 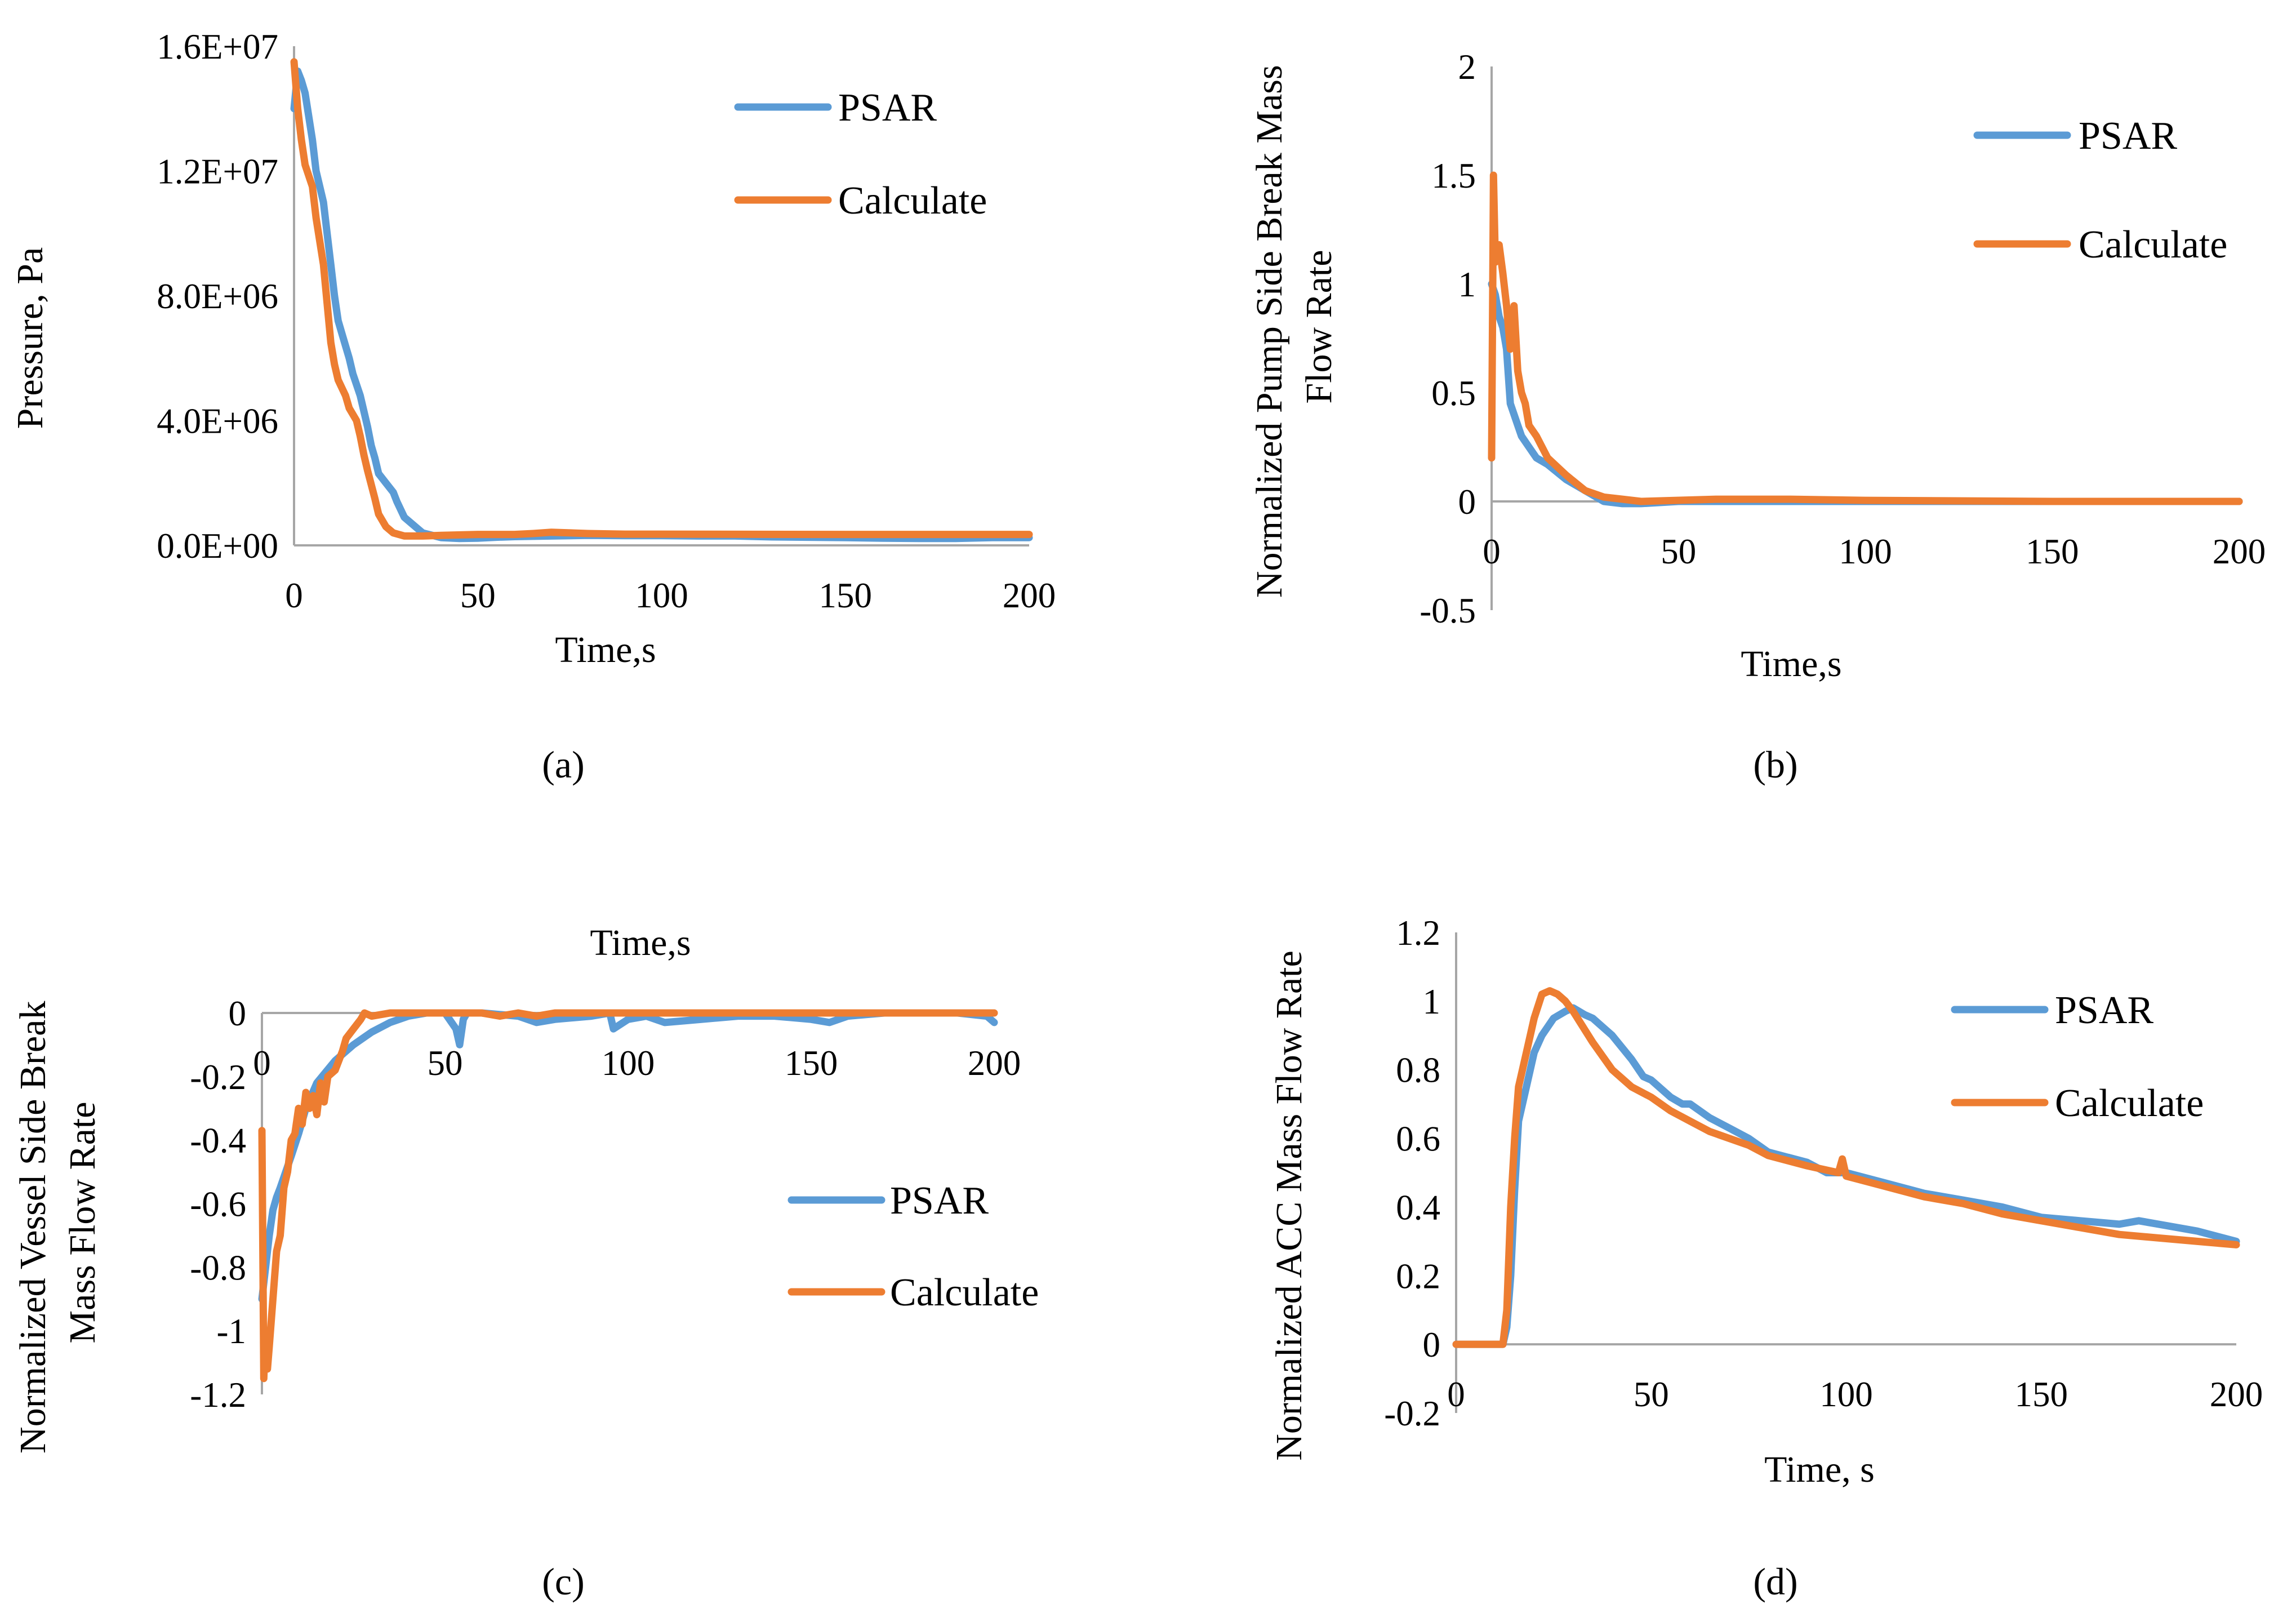 I want to click on y-tick-label-a: 1.6E+07, so click(x=217, y=46).